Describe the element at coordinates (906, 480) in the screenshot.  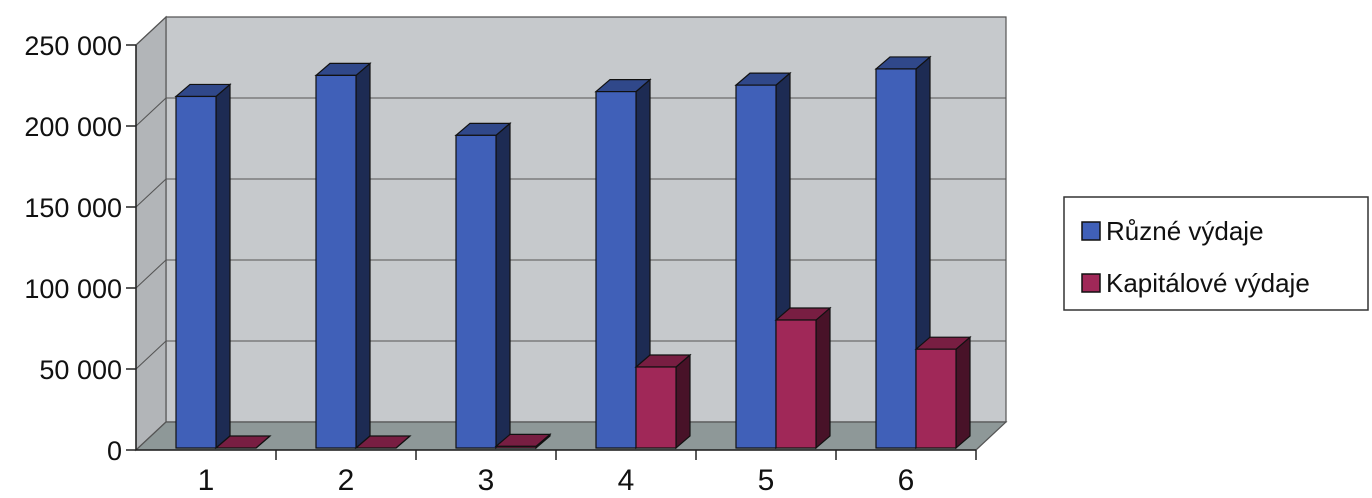
I see `x-tick-label: 6` at that location.